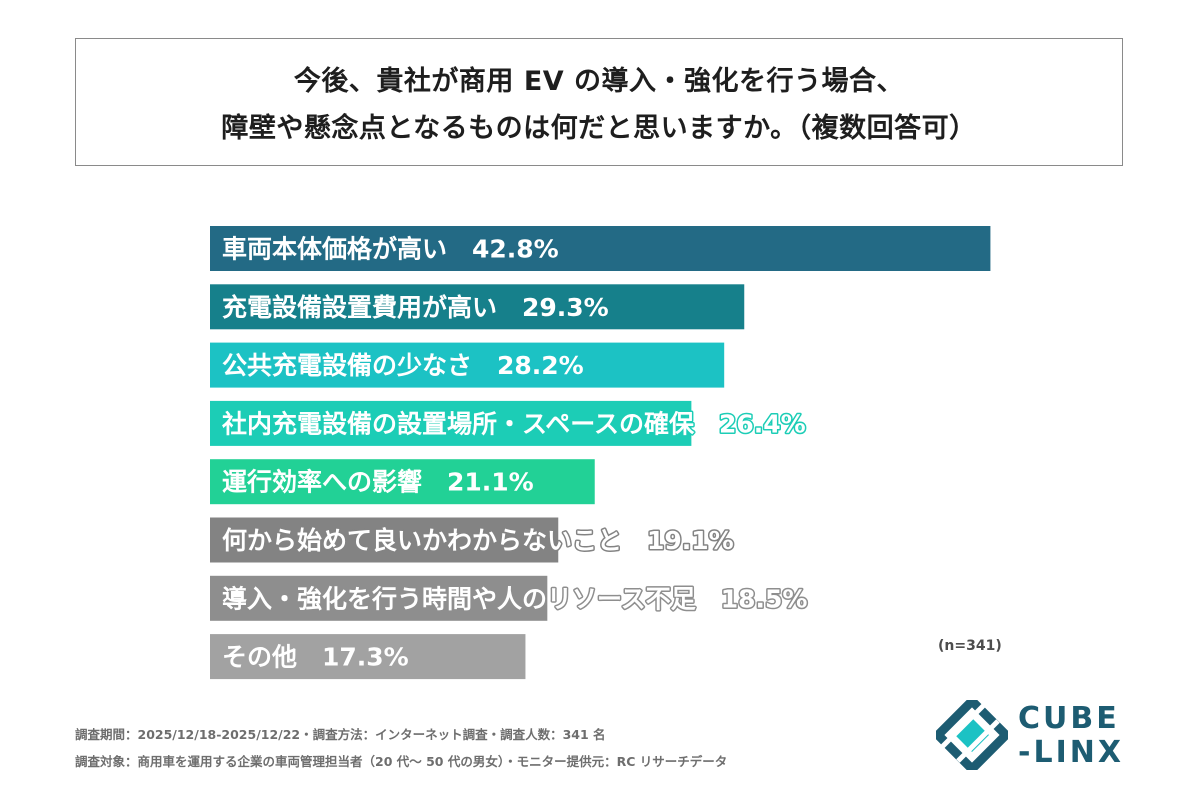 This screenshot has height=800, width=1200. I want to click on cube-logo-icon, so click(972, 735).